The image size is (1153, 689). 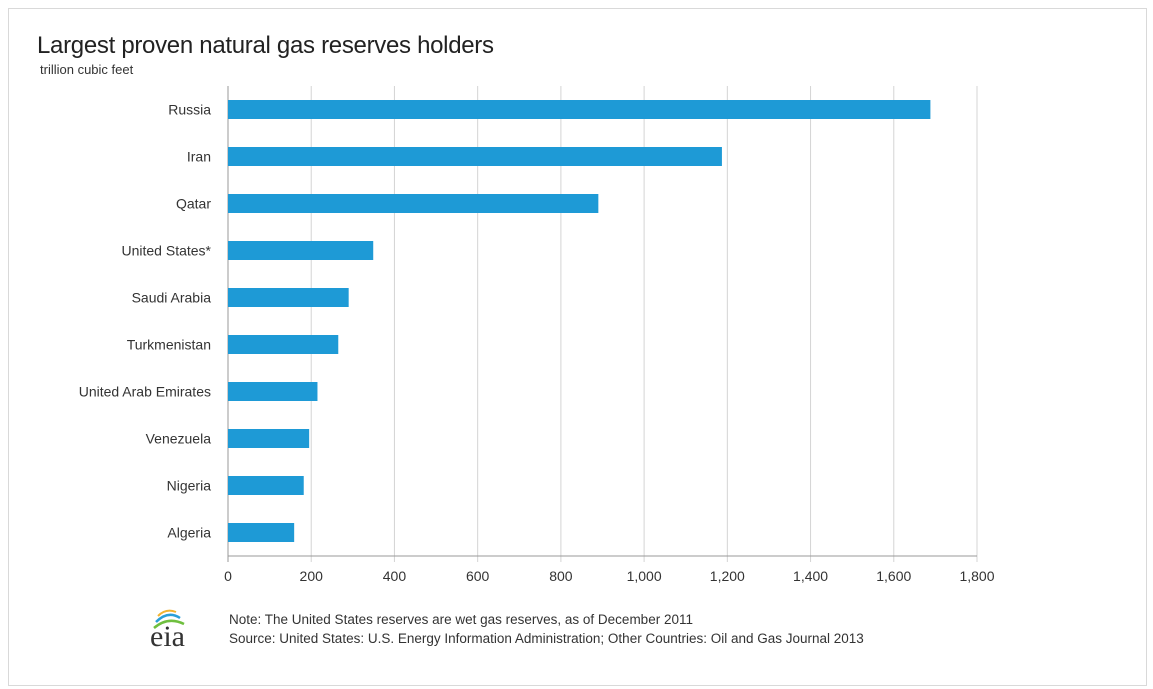 I want to click on bar-venezuela, so click(x=269, y=438).